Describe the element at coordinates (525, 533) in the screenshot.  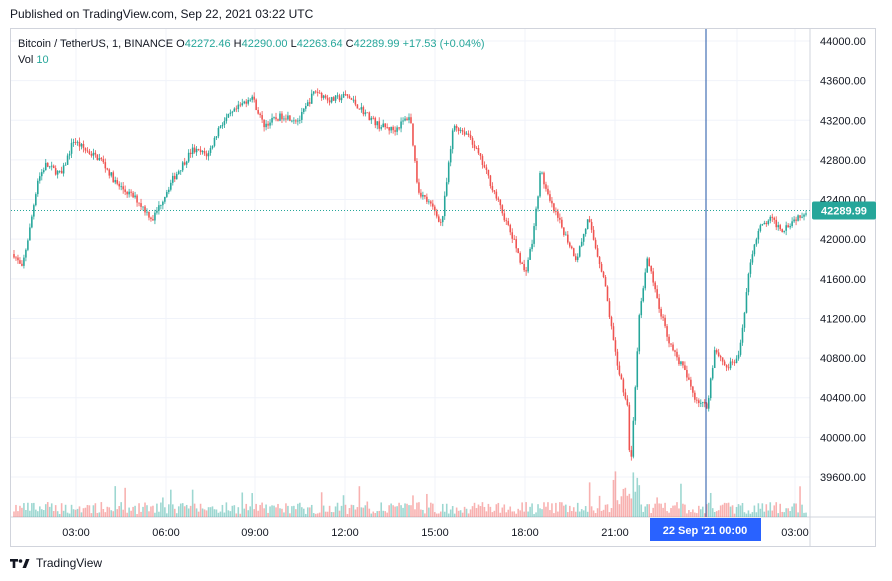
I see `x-tick-label: 18:00` at that location.